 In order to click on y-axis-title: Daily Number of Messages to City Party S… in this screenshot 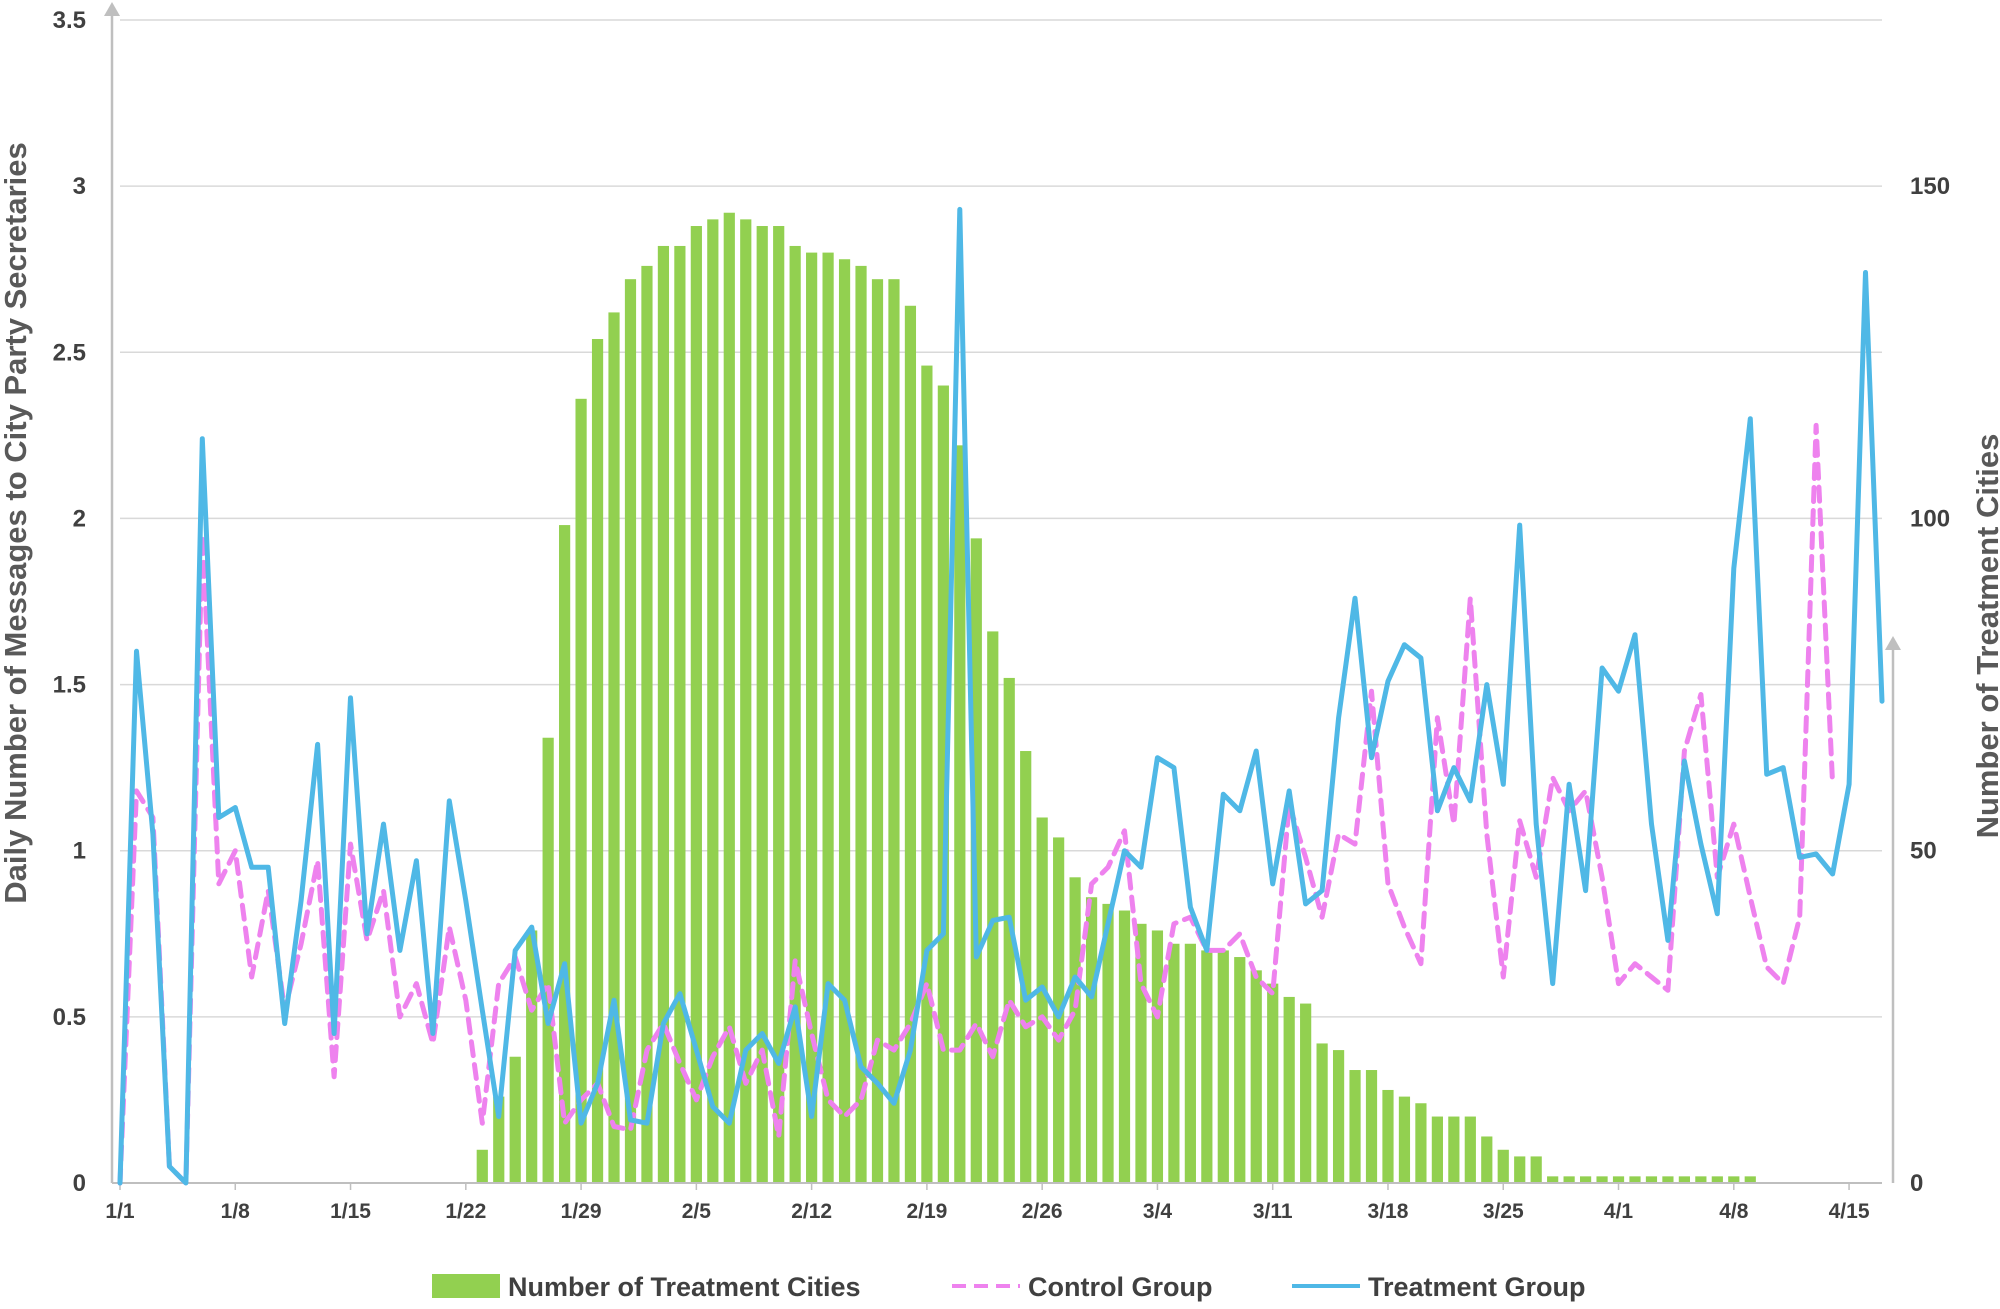, I will do `click(16, 523)`.